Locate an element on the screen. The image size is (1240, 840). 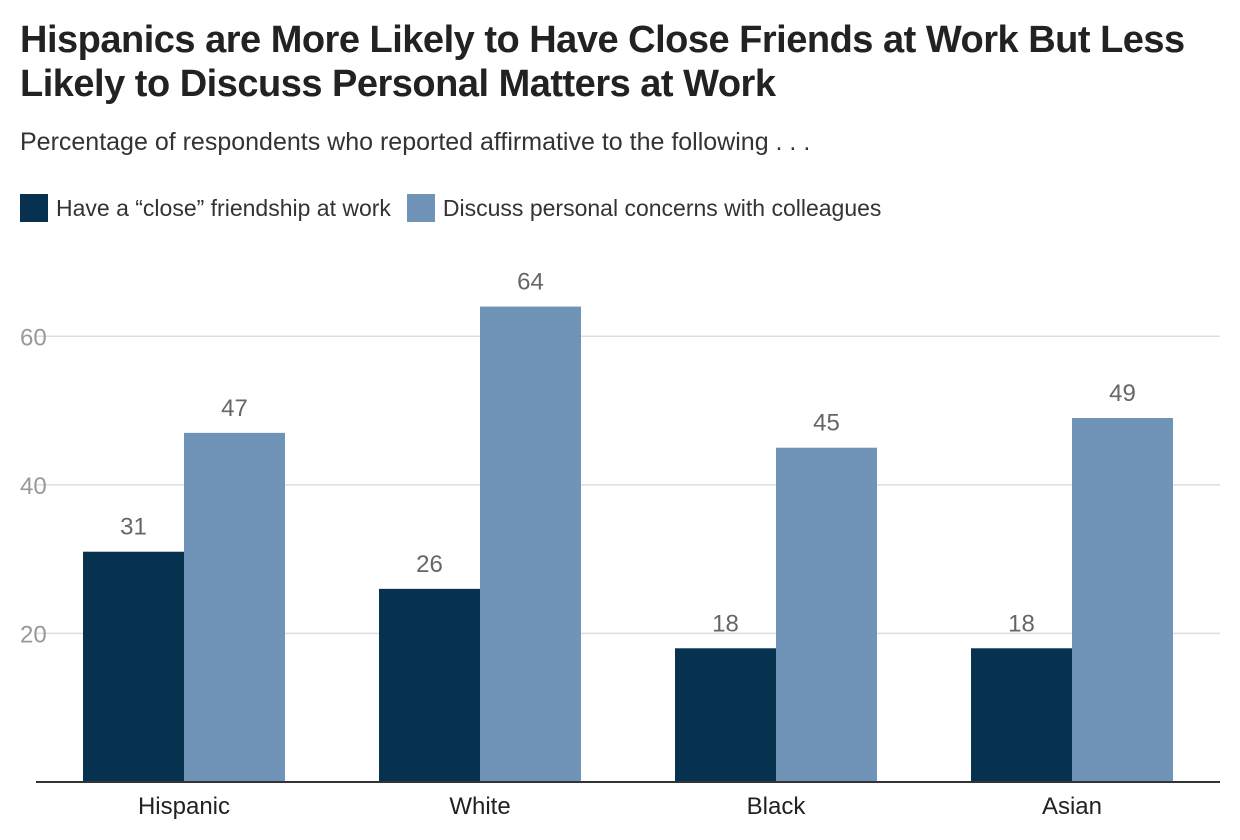
data-label-hispanic-series-1: 31 is located at coordinates (133, 527).